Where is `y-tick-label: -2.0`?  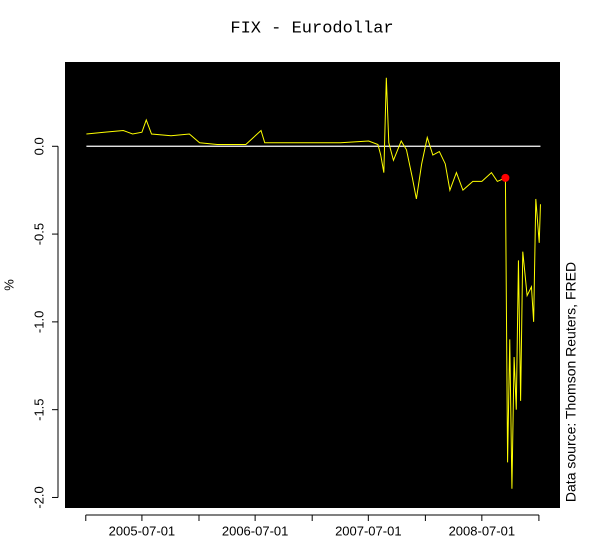 y-tick-label: -2.0 is located at coordinates (38, 497).